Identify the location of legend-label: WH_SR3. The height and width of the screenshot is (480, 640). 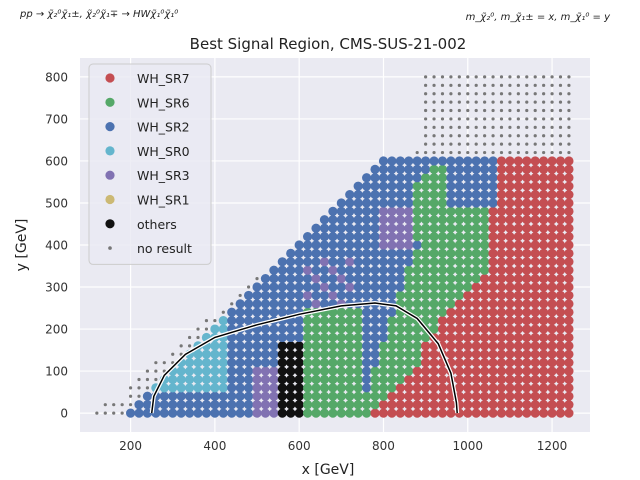
(163, 175).